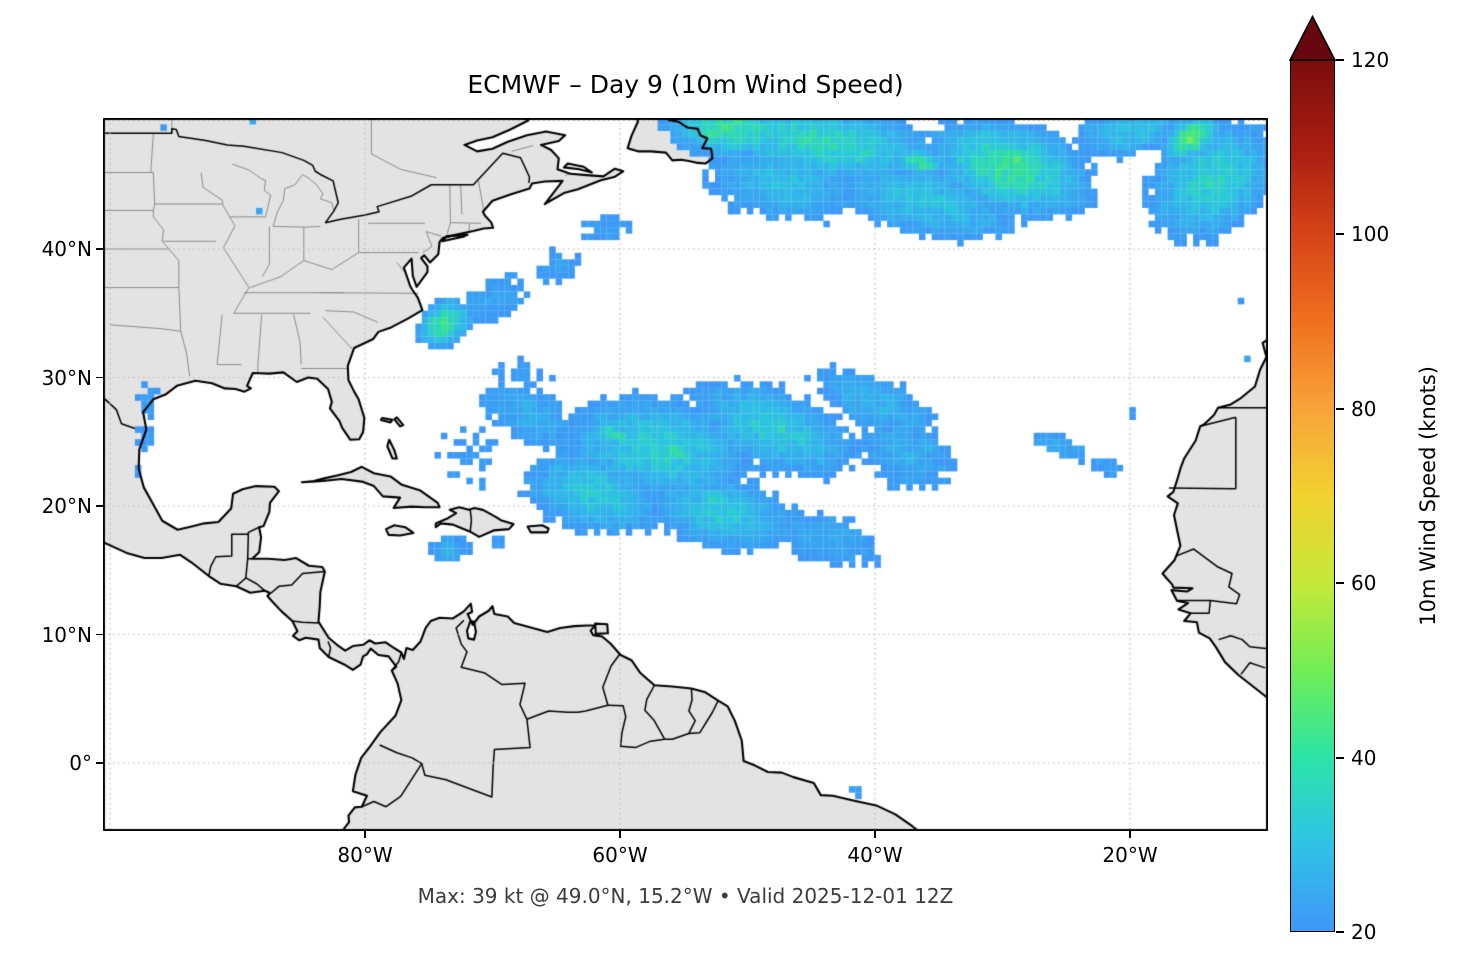  Describe the element at coordinates (80, 763) in the screenshot. I see `y-tick-label: 0°` at that location.